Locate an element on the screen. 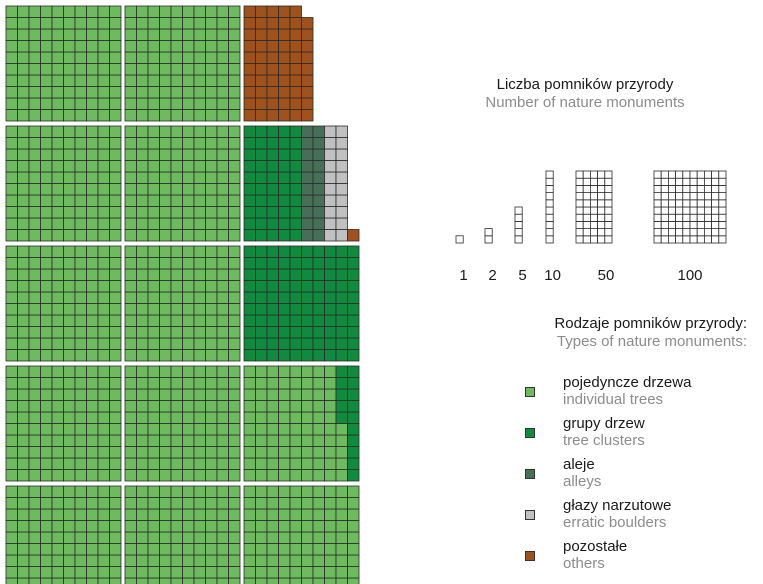  legend-swatch is located at coordinates (530, 474).